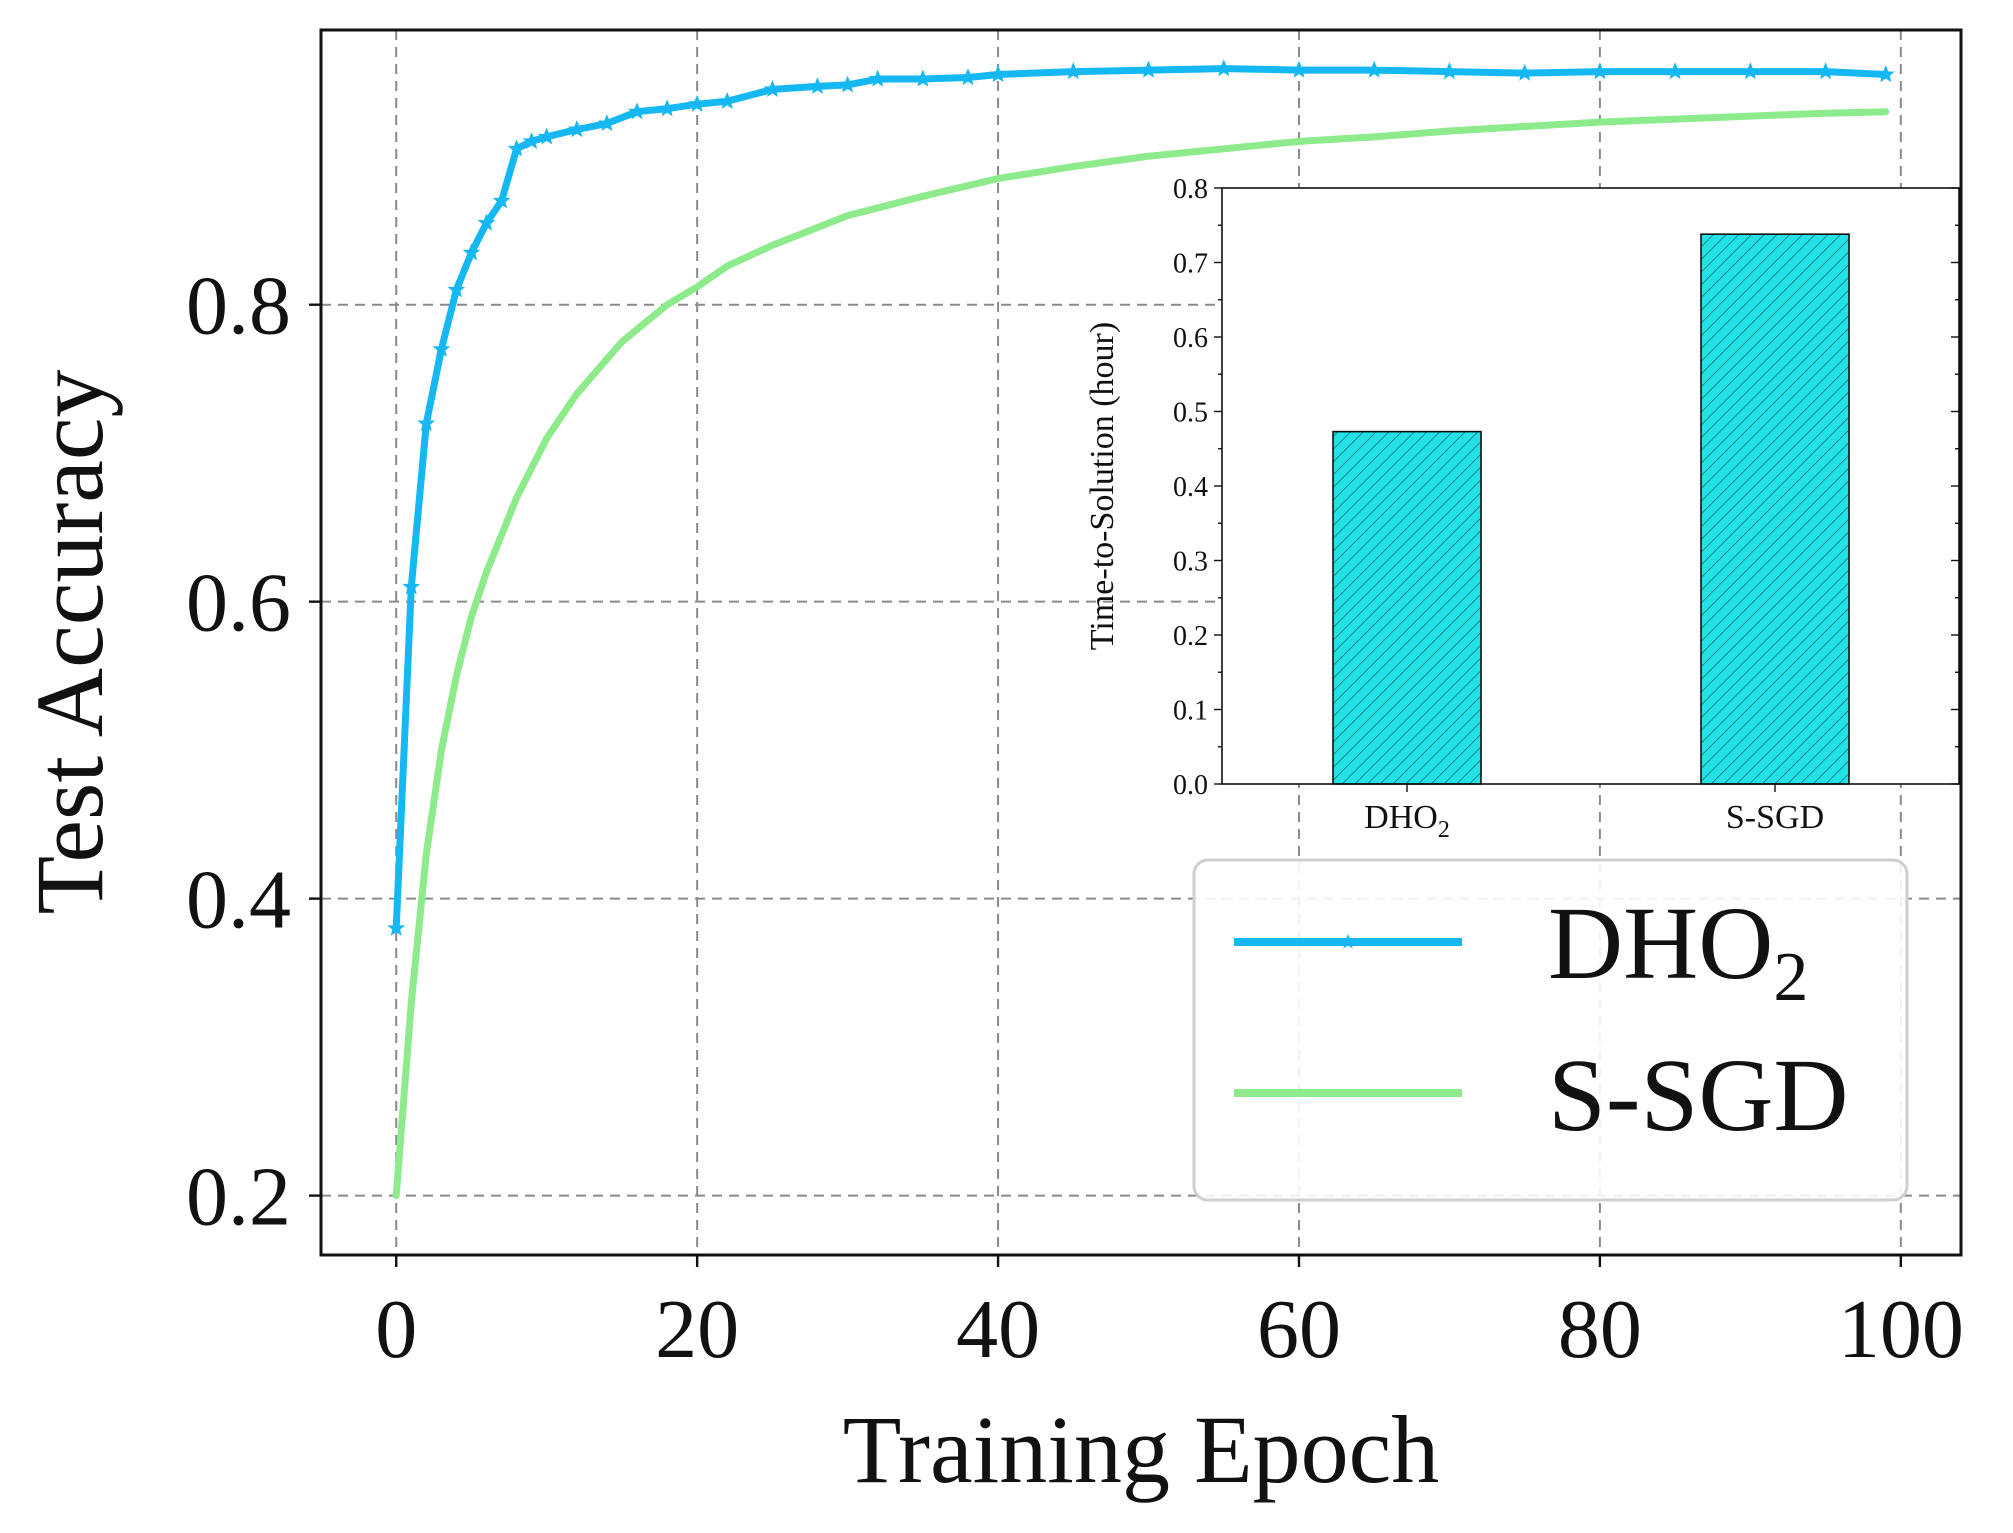 The width and height of the screenshot is (2013, 1533). Describe the element at coordinates (1698, 1095) in the screenshot. I see `legend-label-ssgd: S-SGD` at that location.